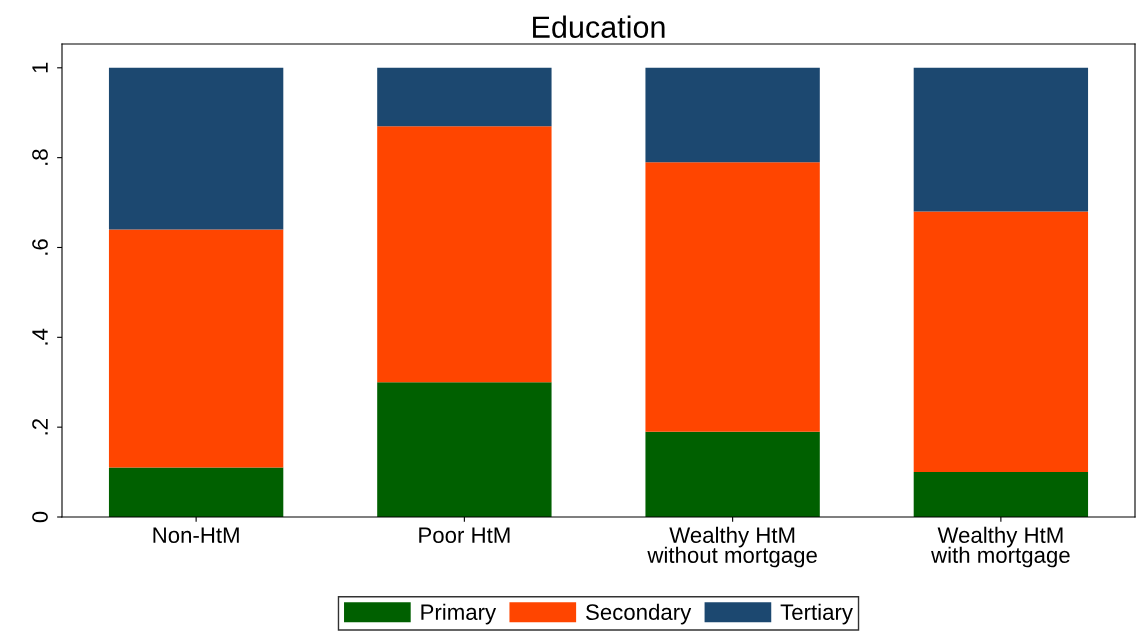 Image resolution: width=1145 pixels, height=634 pixels. Describe the element at coordinates (639, 614) in the screenshot. I see `legend-label: Secondary` at that location.